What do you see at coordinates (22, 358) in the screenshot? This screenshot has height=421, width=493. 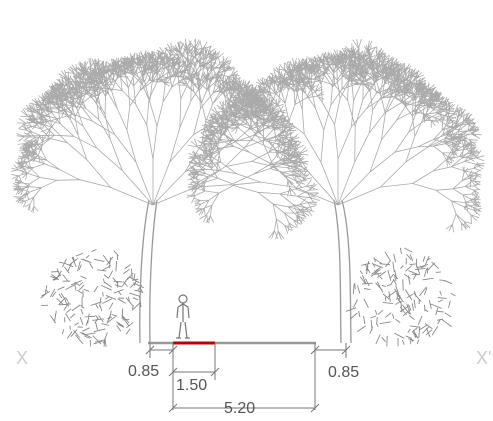 I see `marker-start: X` at bounding box center [22, 358].